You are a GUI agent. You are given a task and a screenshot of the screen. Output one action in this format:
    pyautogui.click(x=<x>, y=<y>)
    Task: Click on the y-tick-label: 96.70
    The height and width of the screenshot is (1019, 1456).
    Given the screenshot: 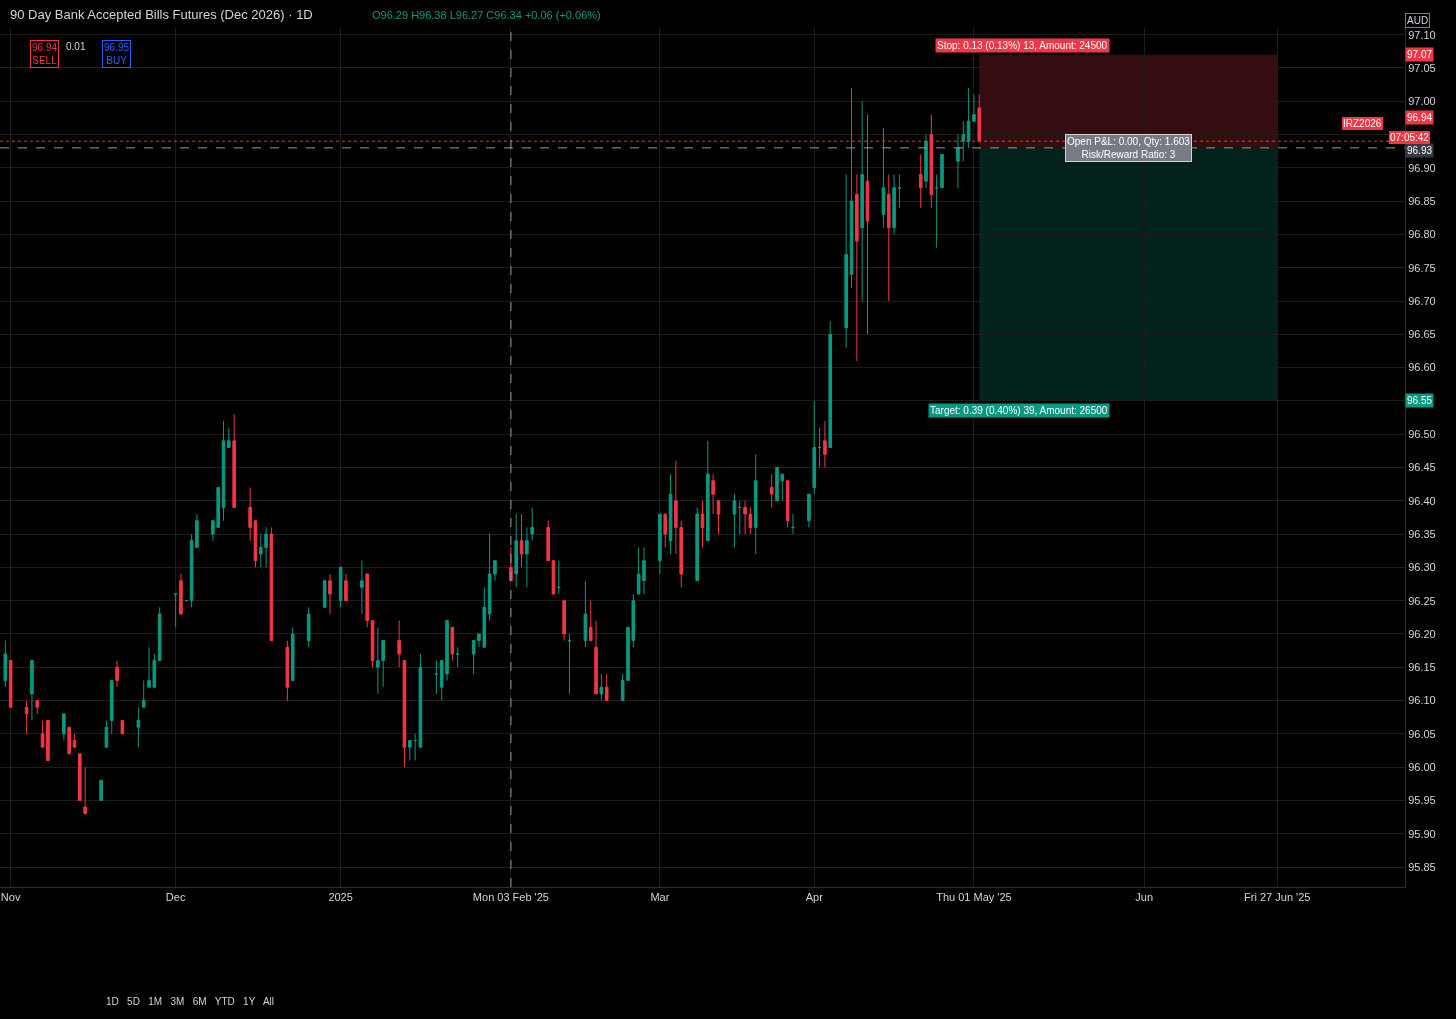 What is the action you would take?
    pyautogui.click(x=1422, y=300)
    